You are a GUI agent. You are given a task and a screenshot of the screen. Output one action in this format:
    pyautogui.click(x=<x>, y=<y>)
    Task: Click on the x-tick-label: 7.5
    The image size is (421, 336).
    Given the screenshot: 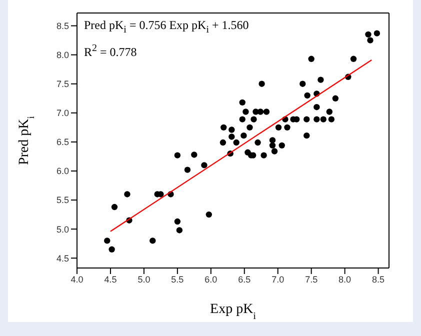 What is the action you would take?
    pyautogui.click(x=311, y=279)
    